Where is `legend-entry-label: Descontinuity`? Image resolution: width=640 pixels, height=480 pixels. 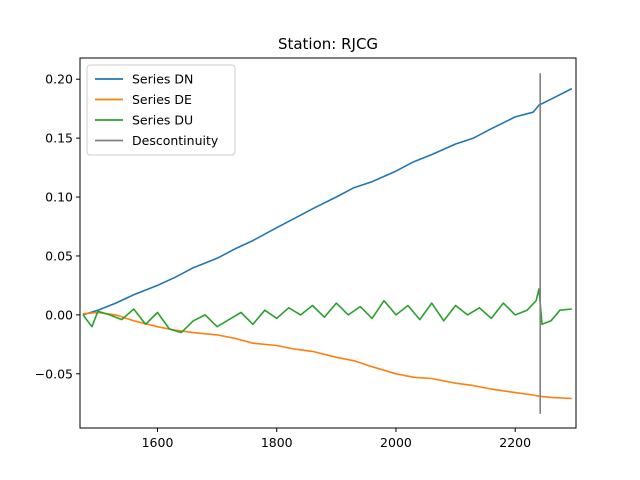 legend-entry-label: Descontinuity is located at coordinates (175, 140).